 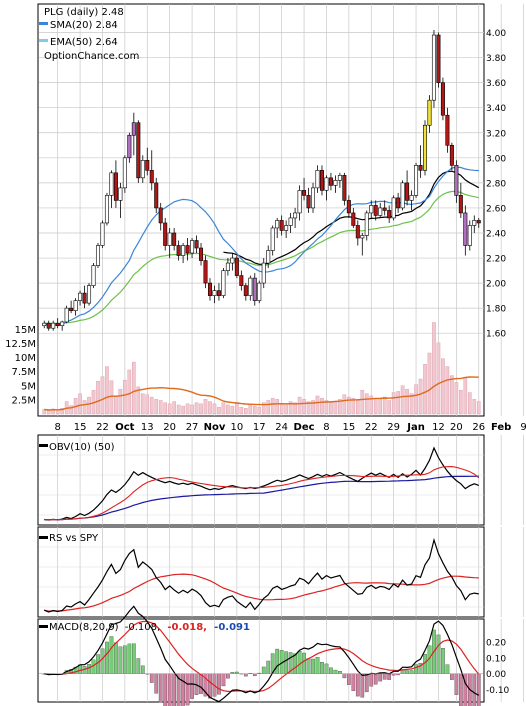 I want to click on price-tick-label: 1.80, so click(x=496, y=310).